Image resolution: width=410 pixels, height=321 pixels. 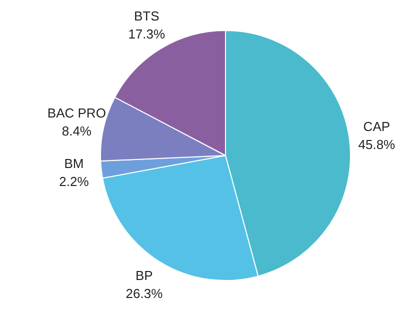 What do you see at coordinates (74, 182) in the screenshot?
I see `data-label: 2.2%` at bounding box center [74, 182].